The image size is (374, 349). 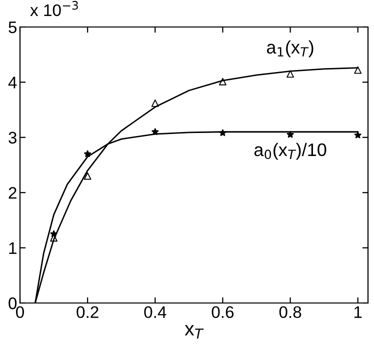 What do you see at coordinates (155, 312) in the screenshot?
I see `x-tick-label: 0.4` at bounding box center [155, 312].